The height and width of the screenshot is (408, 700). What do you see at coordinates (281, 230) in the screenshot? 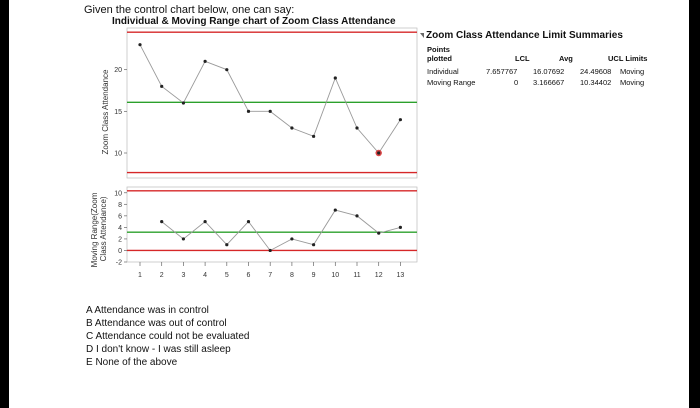
I see `moving-range-series-line` at bounding box center [281, 230].